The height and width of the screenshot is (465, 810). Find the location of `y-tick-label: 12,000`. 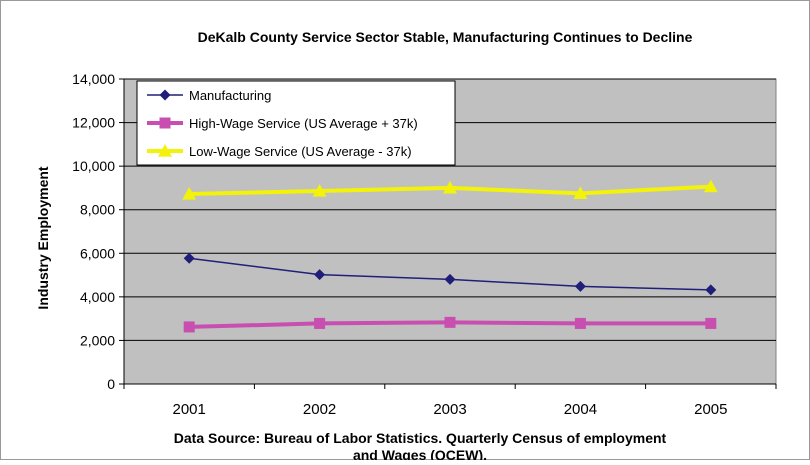

y-tick-label: 12,000 is located at coordinates (93, 123).